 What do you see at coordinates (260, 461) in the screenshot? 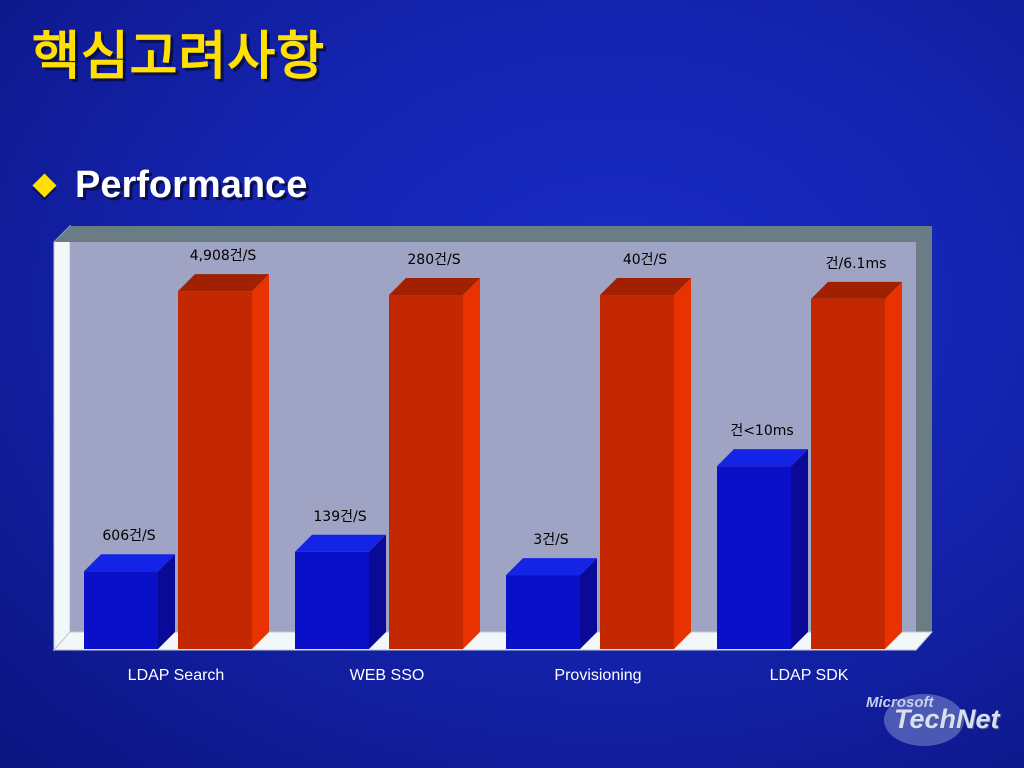
I see `bar-red-0-side` at bounding box center [260, 461].